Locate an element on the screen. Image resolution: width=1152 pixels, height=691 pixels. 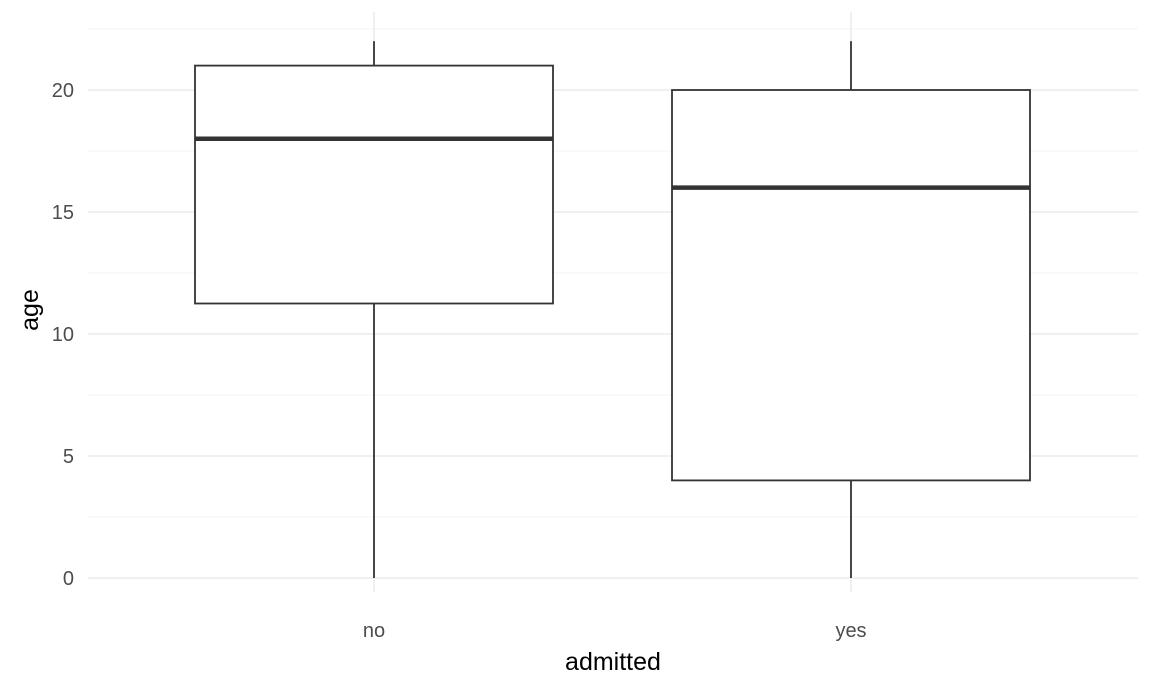
y-tick-label: 0 is located at coordinates (68, 579).